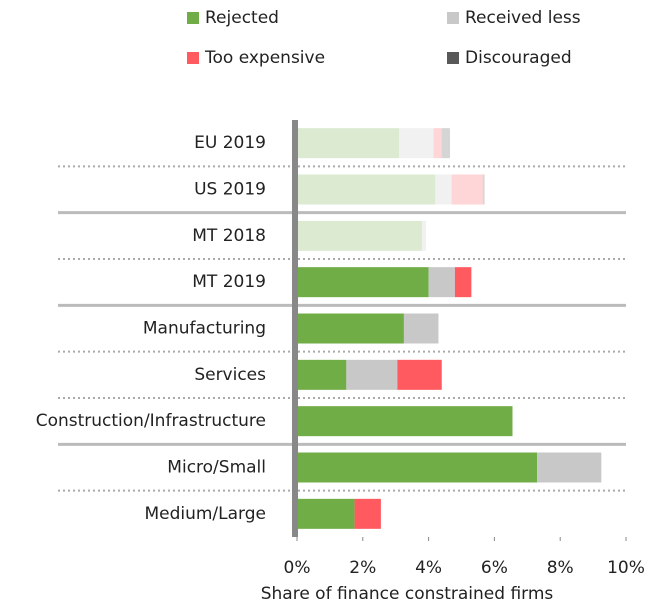  What do you see at coordinates (518, 58) in the screenshot?
I see `legend-label: Discouraged` at bounding box center [518, 58].